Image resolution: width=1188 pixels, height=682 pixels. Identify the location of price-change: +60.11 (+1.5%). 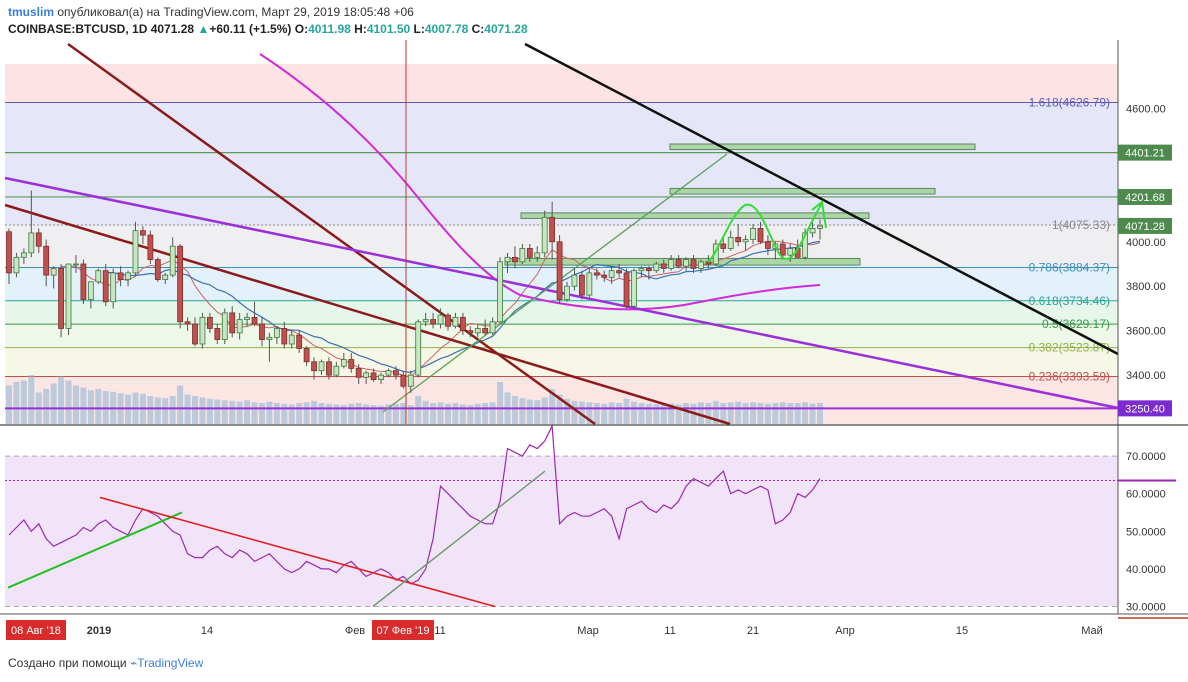
(250, 29).